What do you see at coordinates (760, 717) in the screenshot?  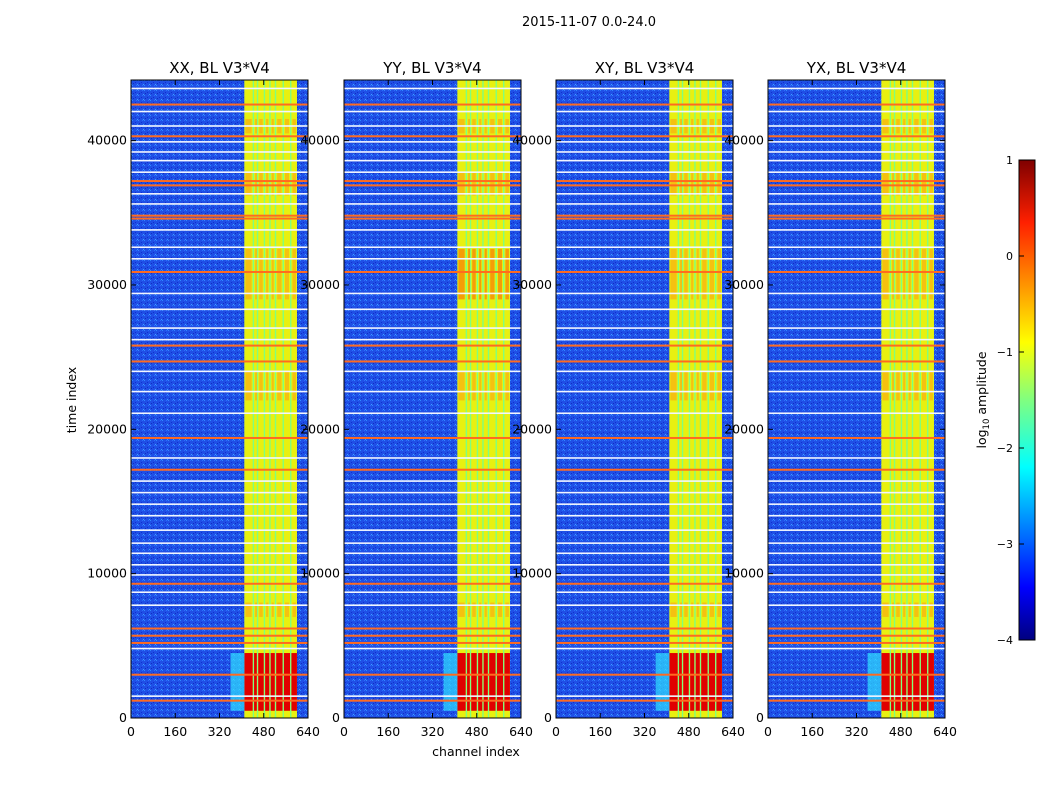 I see `y-tick-label: 0` at bounding box center [760, 717].